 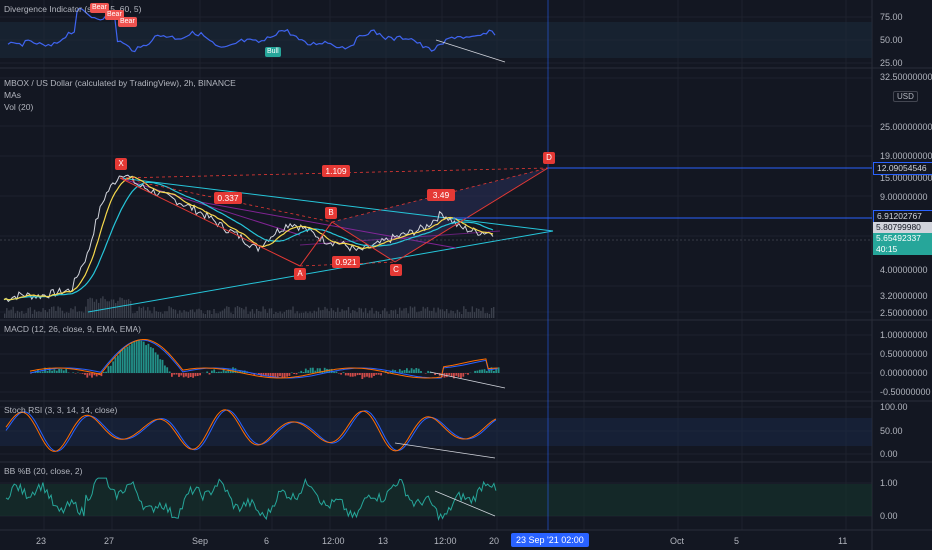 What do you see at coordinates (12, 95) in the screenshot?
I see `legend-mas: MAs` at bounding box center [12, 95].